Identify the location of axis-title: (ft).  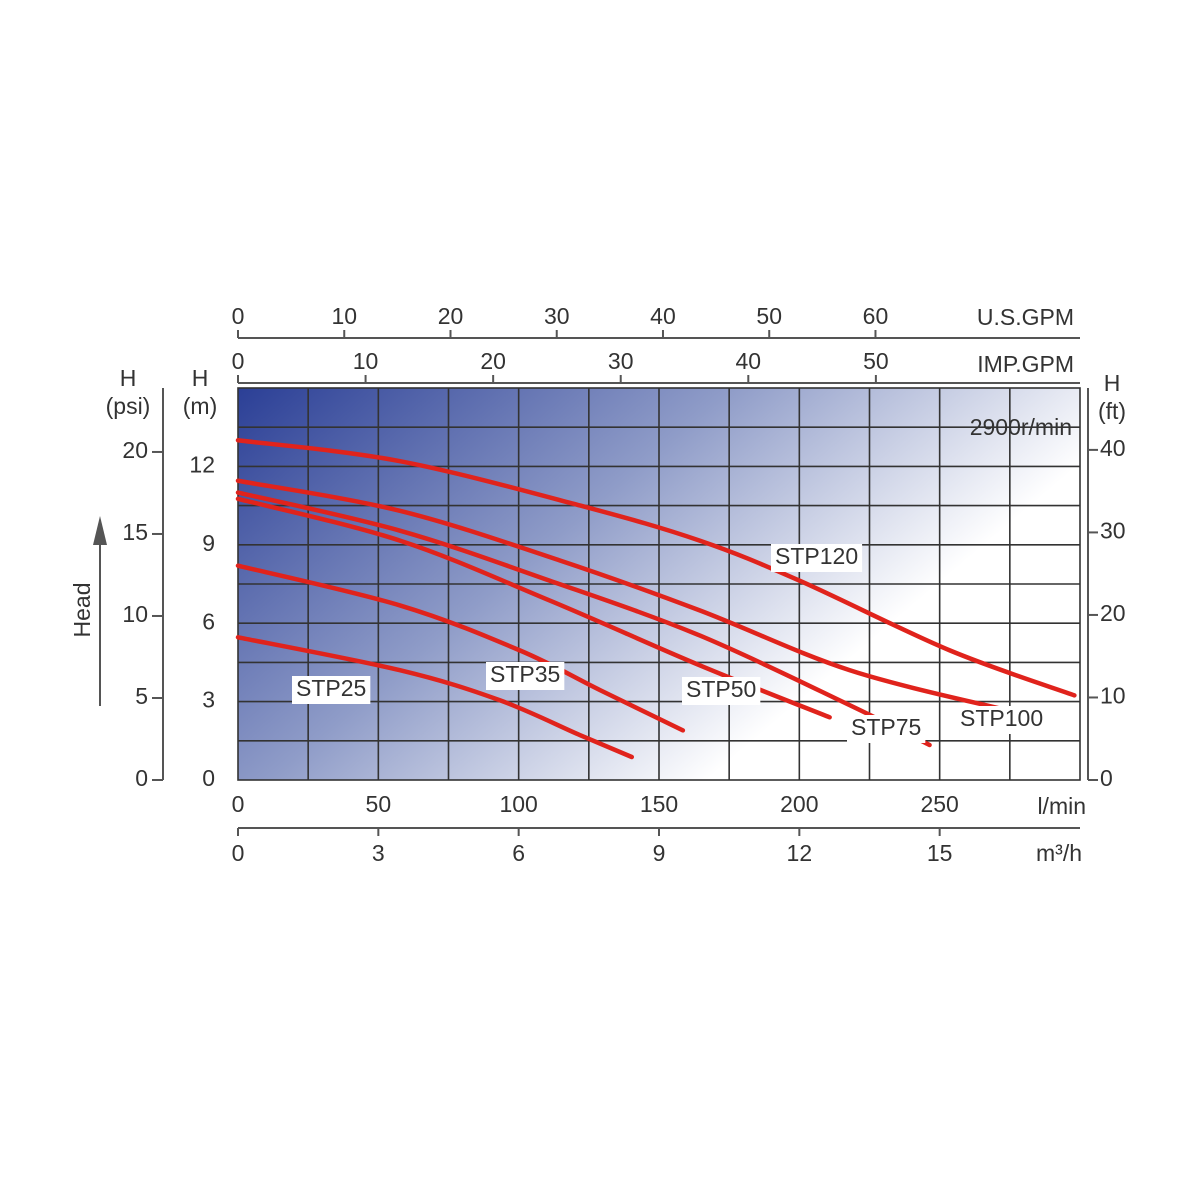
(1112, 411).